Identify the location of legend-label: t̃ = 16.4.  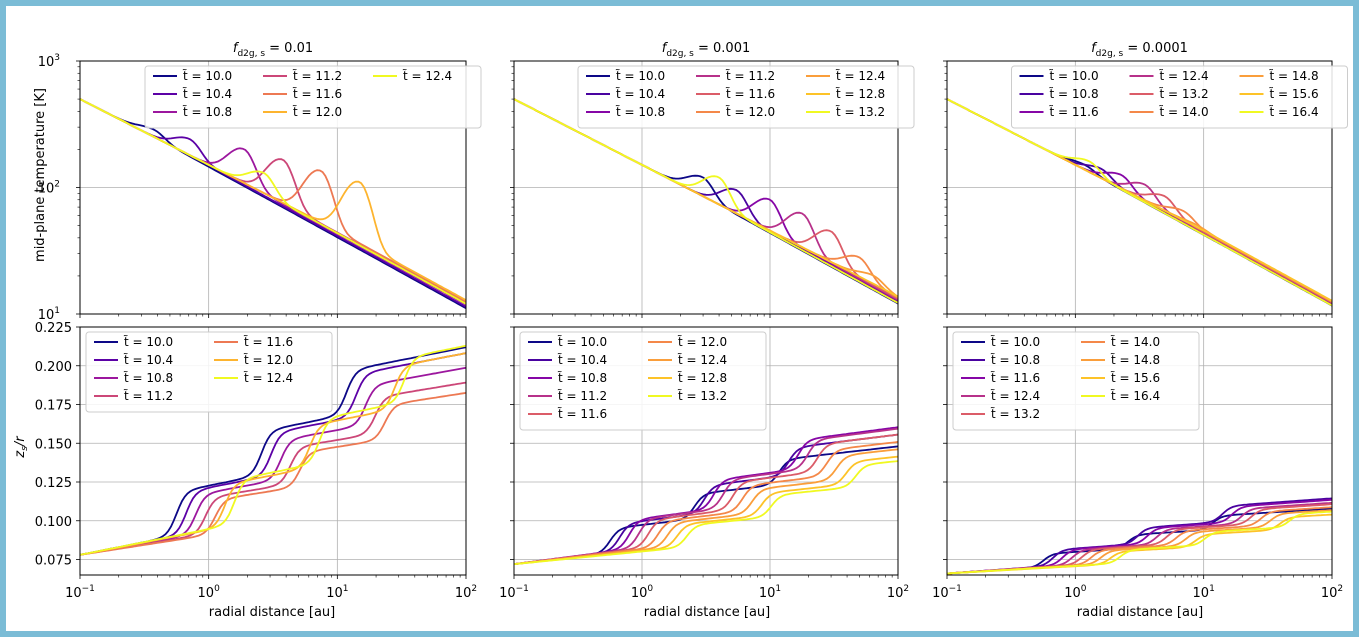
(1293, 112).